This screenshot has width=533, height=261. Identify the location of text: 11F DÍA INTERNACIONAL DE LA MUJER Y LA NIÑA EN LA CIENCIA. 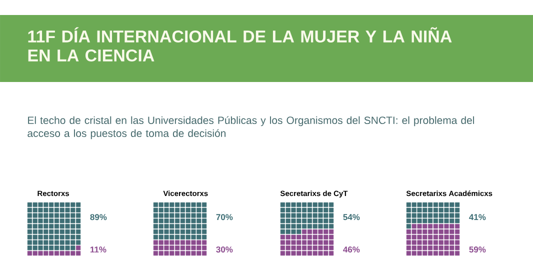
(240, 44).